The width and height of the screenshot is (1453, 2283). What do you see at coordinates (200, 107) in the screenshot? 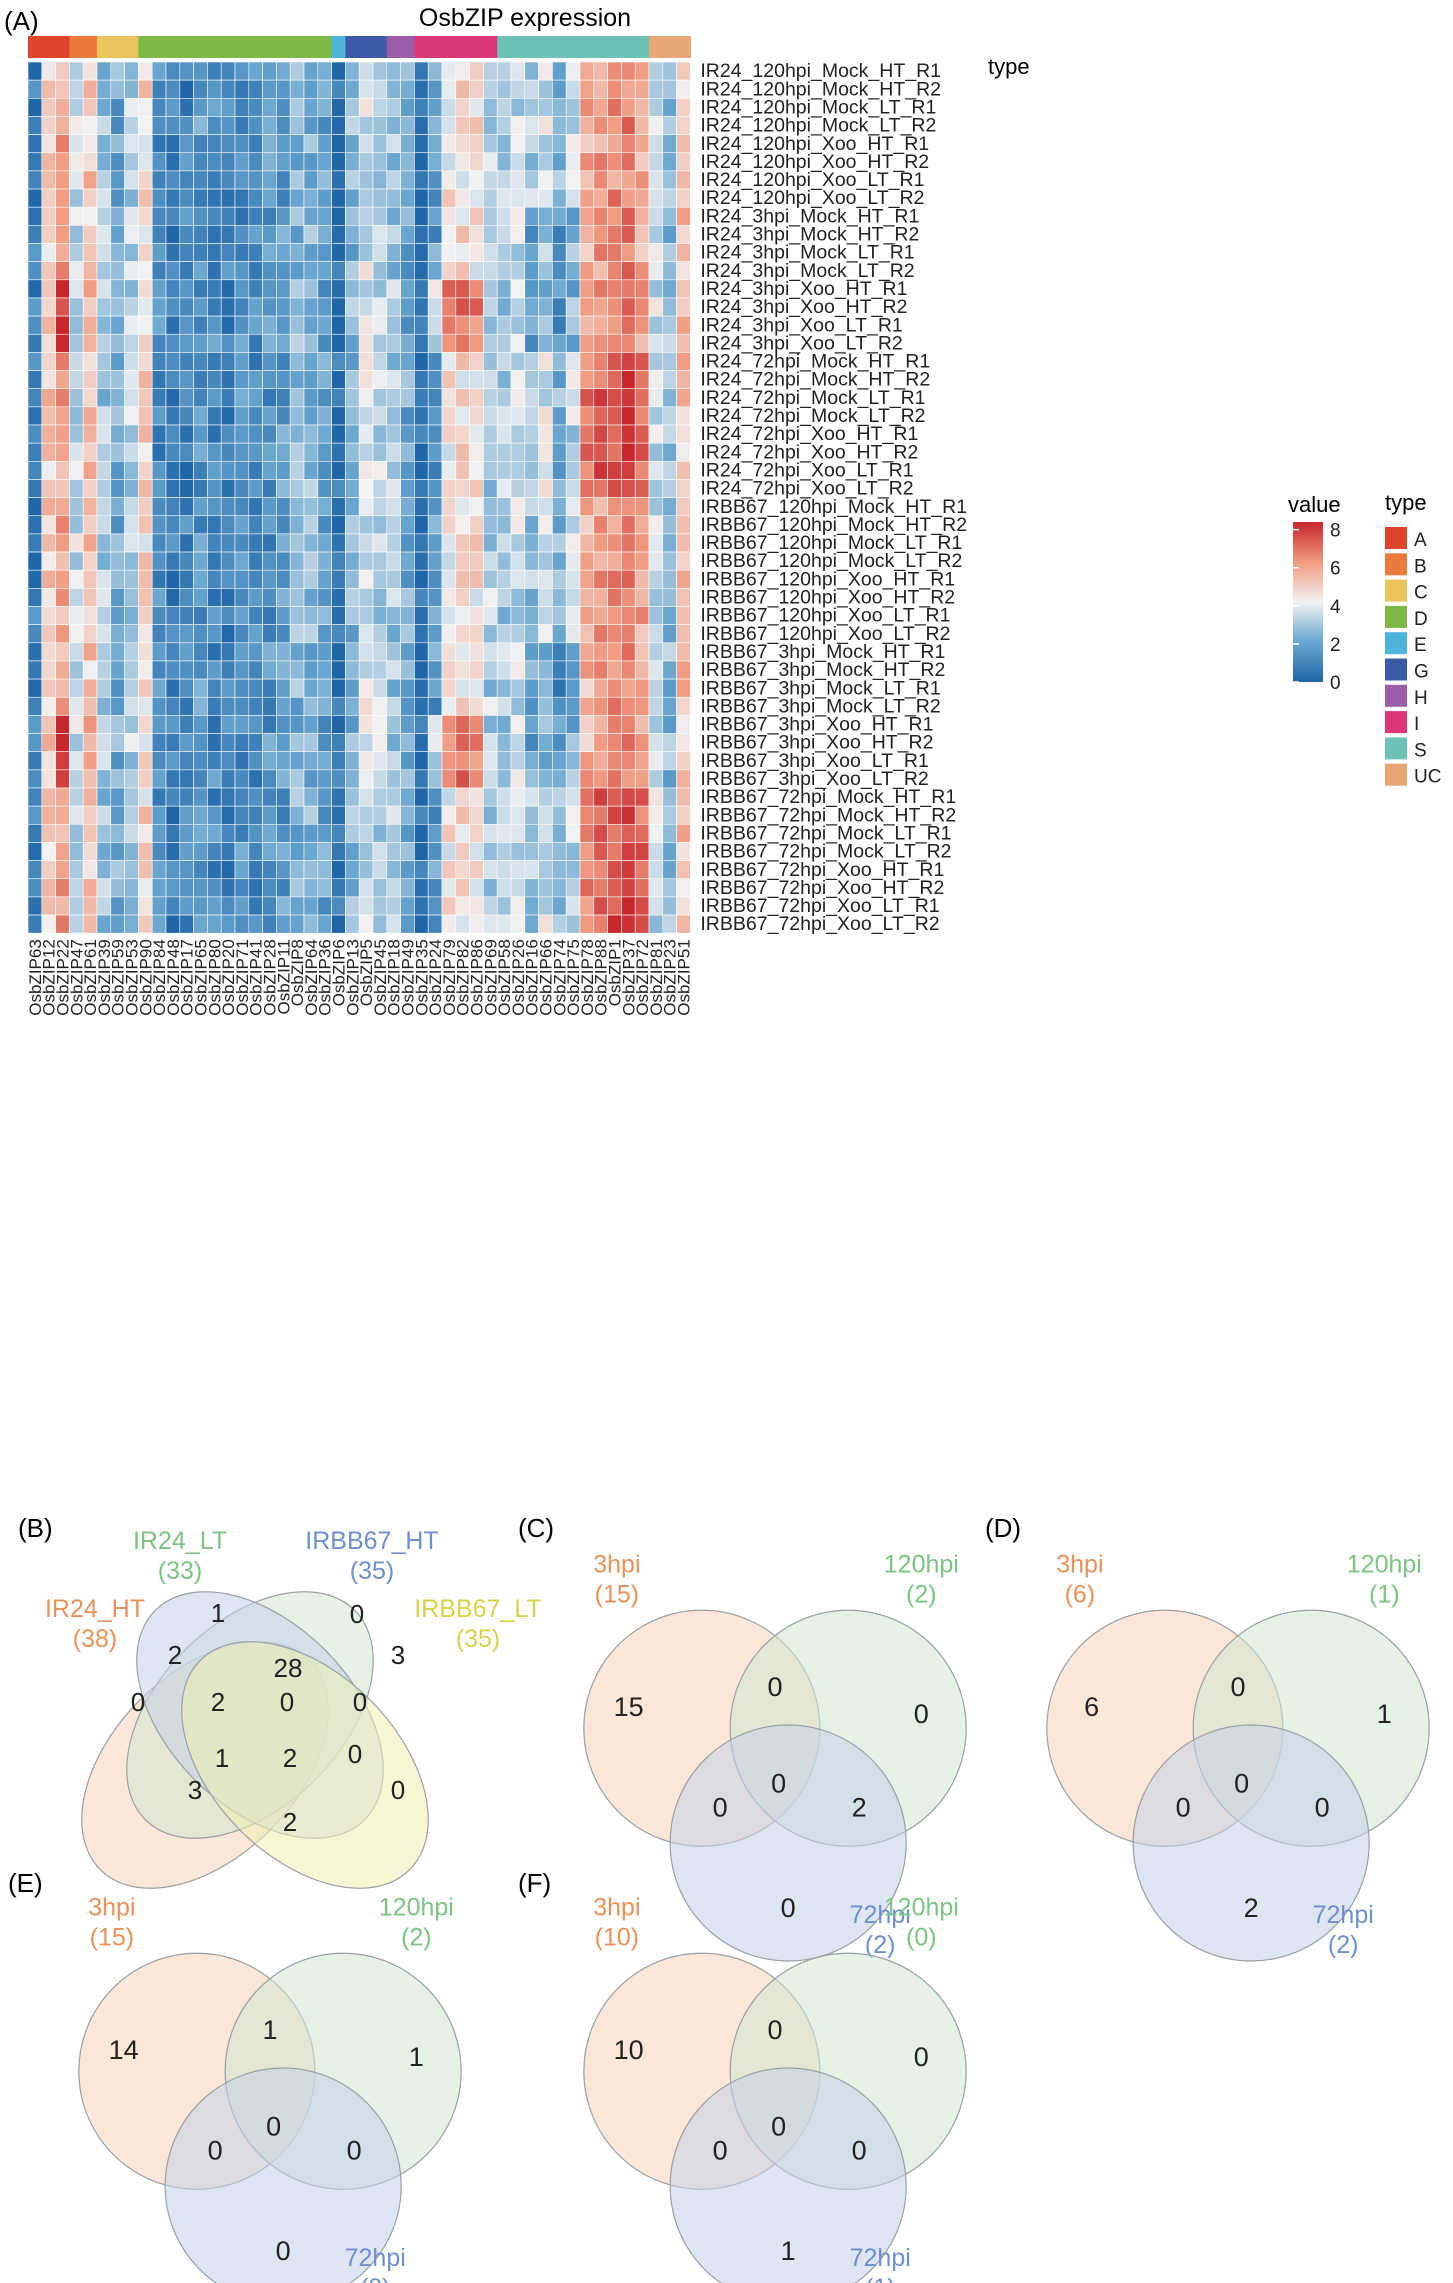
I see `cell-ir24_120hpi_mock_lt_r1-osbzip65` at bounding box center [200, 107].